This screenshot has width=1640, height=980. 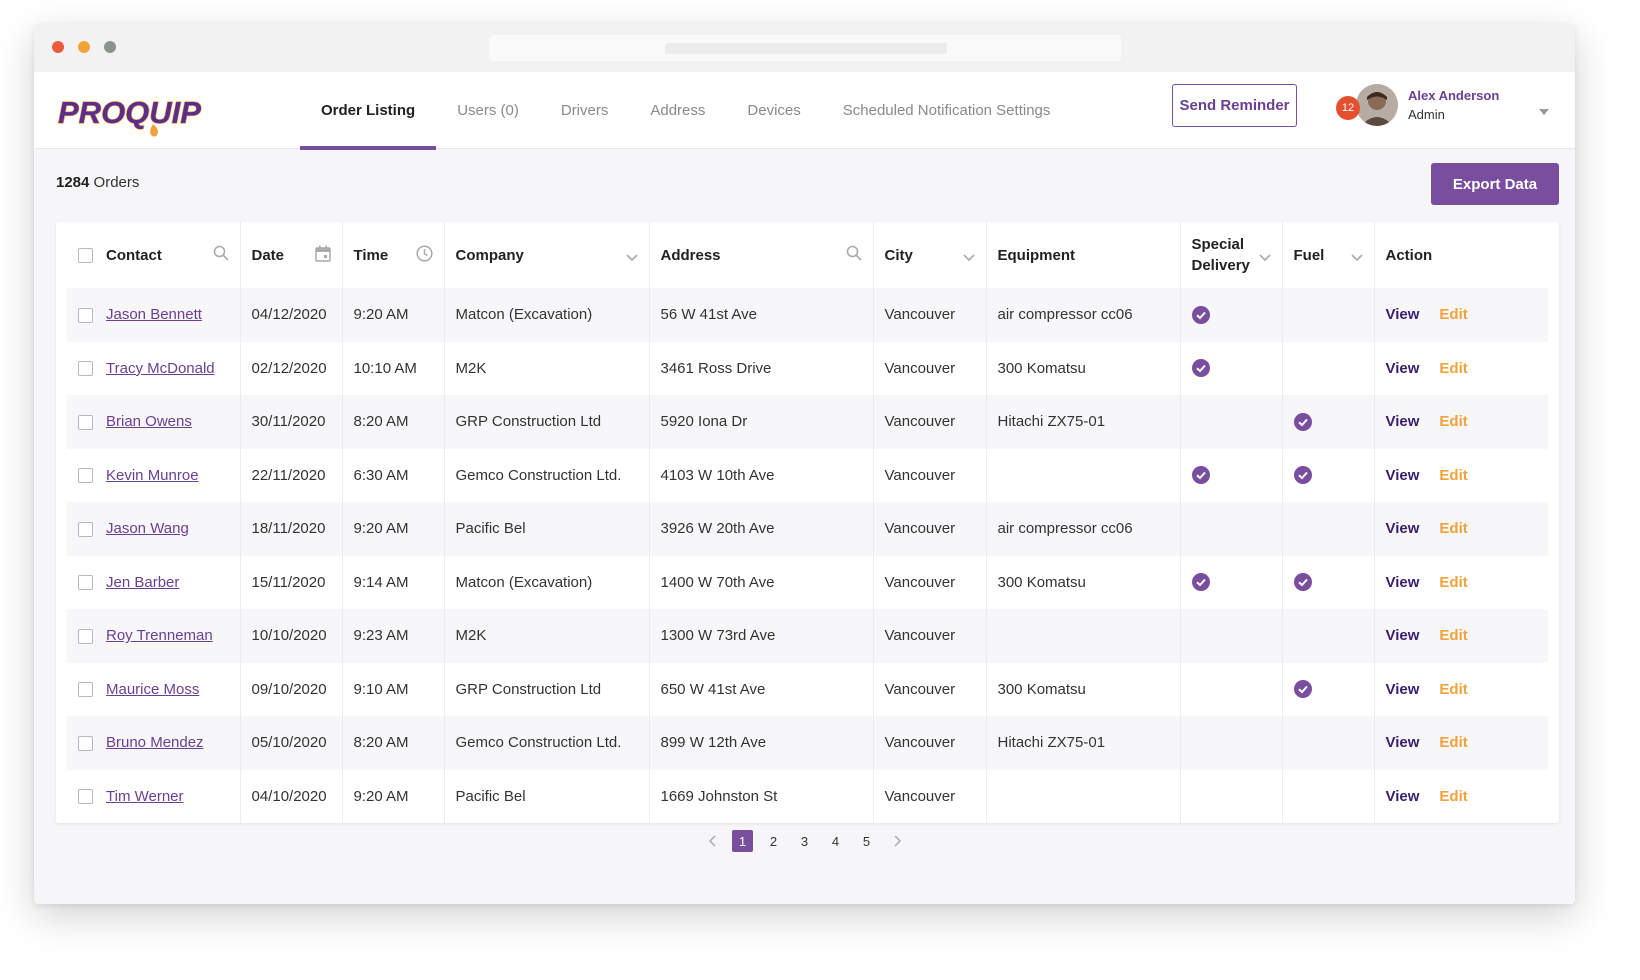 I want to click on page-button: 4, so click(x=835, y=841).